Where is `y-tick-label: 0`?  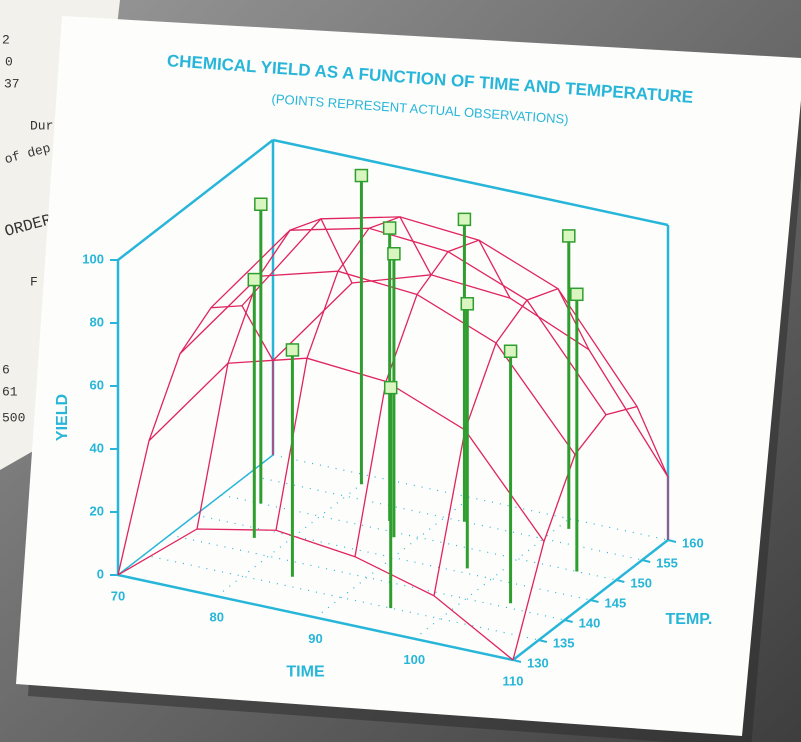
y-tick-label: 0 is located at coordinates (100, 573).